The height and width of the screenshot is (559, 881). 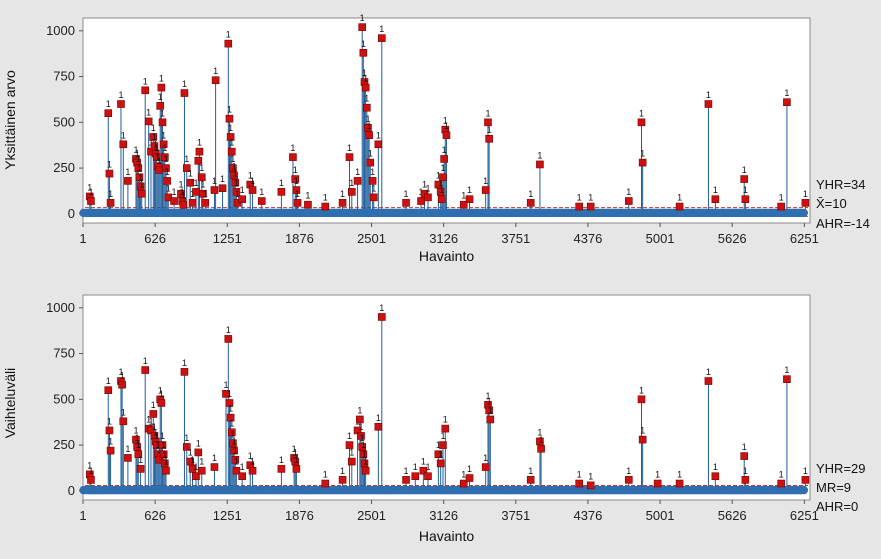 What do you see at coordinates (831, 203) in the screenshot?
I see `control-limit-label: X̄=10` at bounding box center [831, 203].